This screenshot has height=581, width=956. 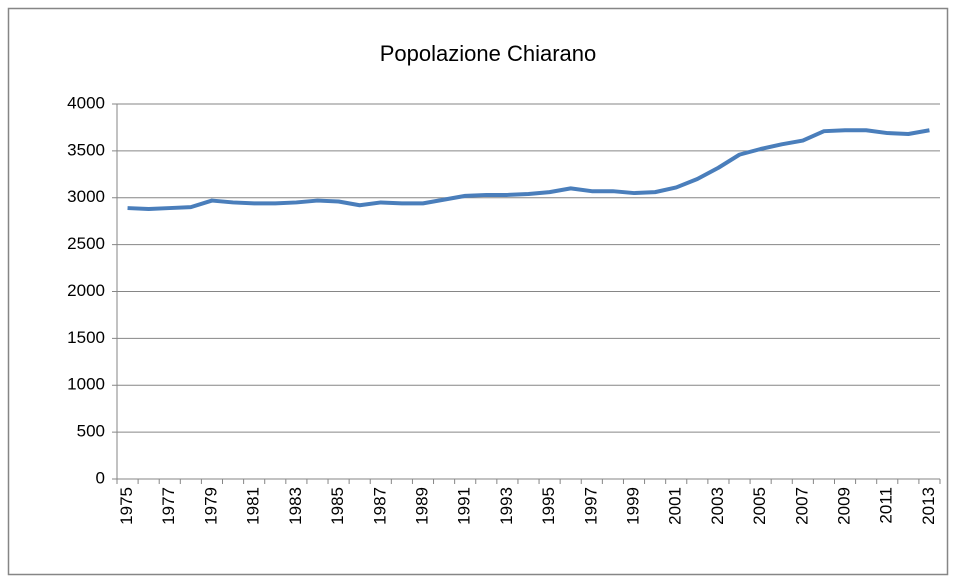 What do you see at coordinates (86, 384) in the screenshot?
I see `y-tick-label: 1000` at bounding box center [86, 384].